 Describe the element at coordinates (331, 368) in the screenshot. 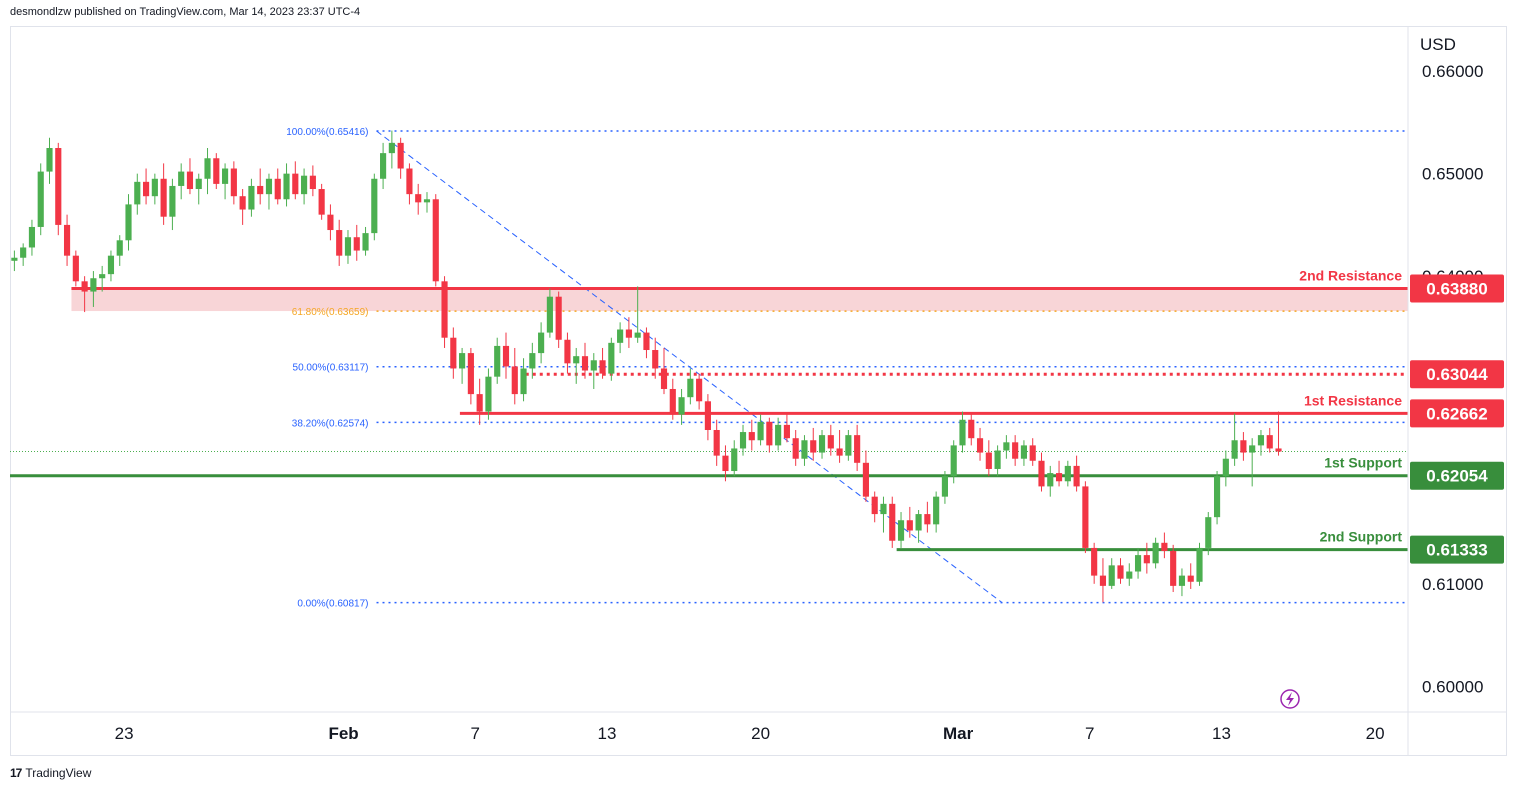

I see `fib-level-label: 50.00%(0.63117)` at that location.